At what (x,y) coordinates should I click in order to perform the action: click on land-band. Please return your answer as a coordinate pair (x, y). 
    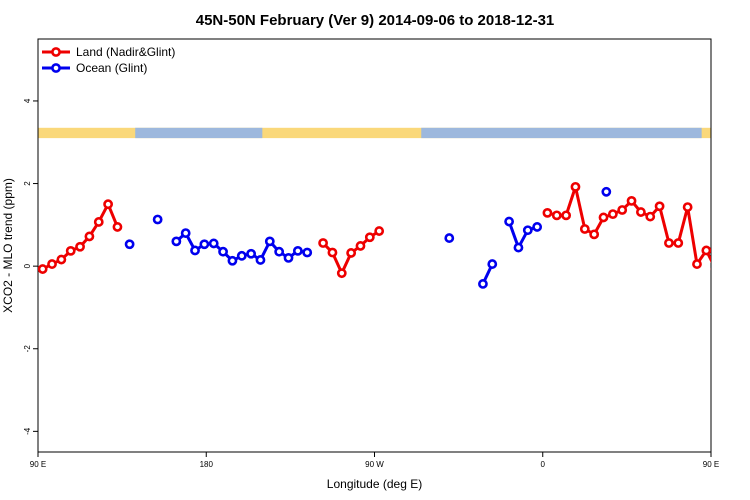
    Looking at the image, I should click on (374, 133).